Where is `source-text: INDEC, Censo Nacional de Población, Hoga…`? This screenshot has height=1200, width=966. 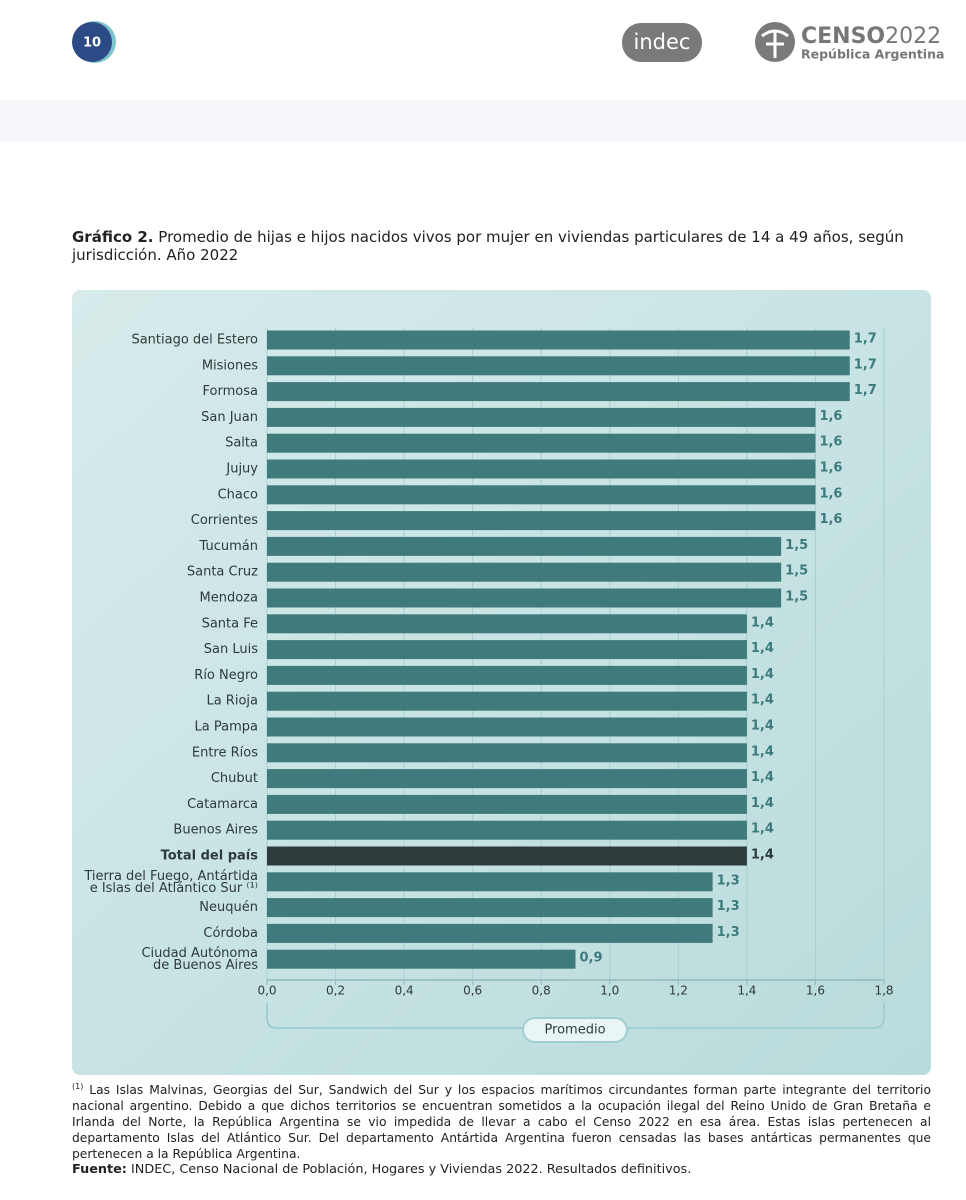 source-text: INDEC, Censo Nacional de Población, Hoga… is located at coordinates (411, 1169).